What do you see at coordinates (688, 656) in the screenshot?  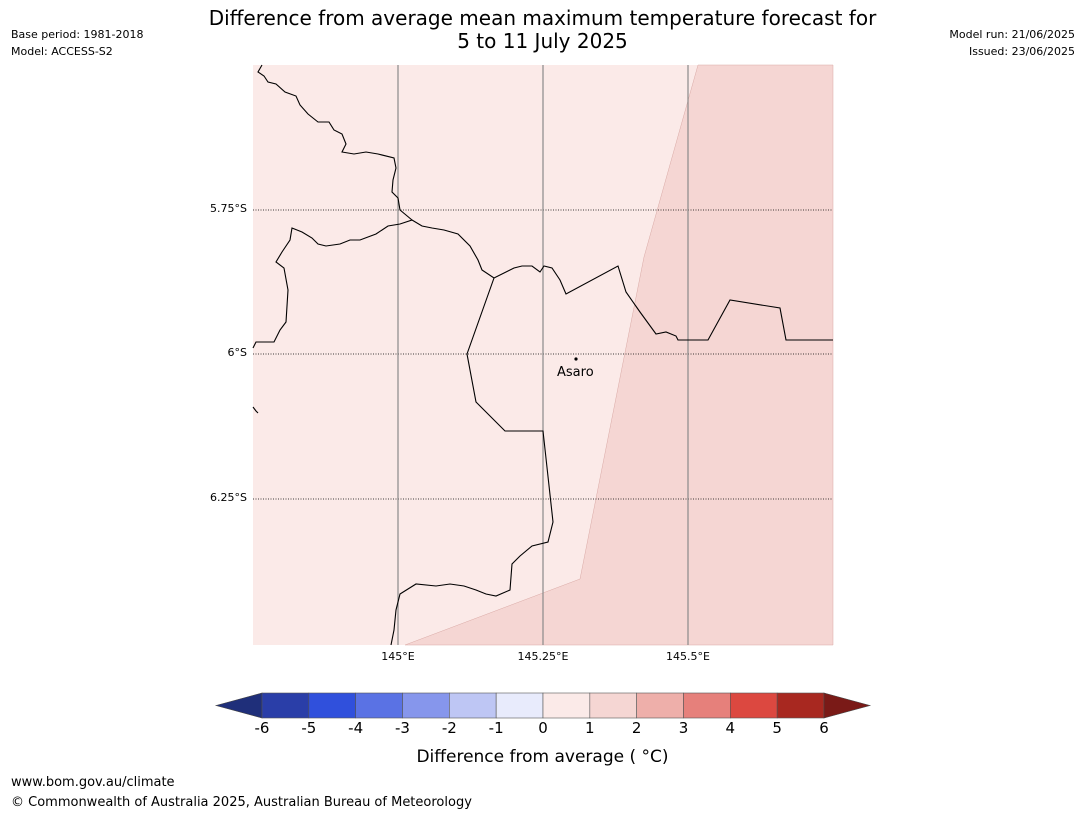 I see `lon-label-3: 145.5°E` at bounding box center [688, 656].